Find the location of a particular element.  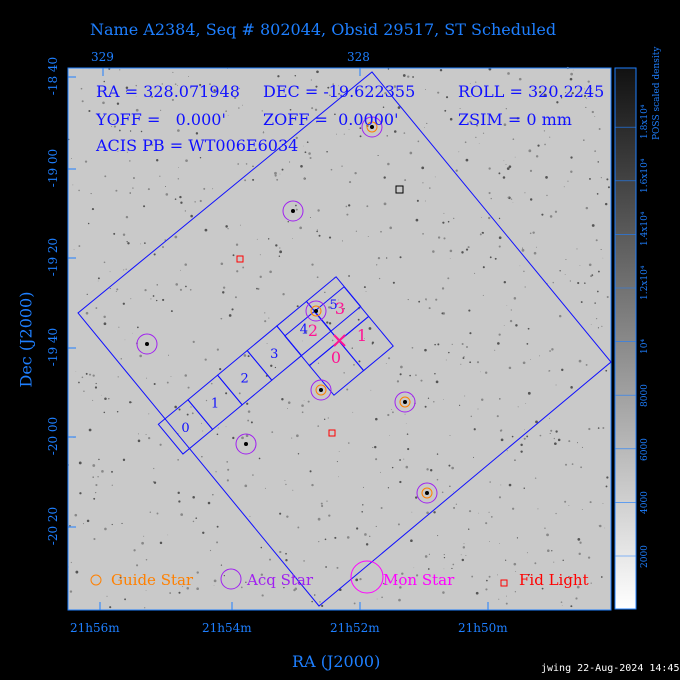

legend-mon-star: Mon Star is located at coordinates (419, 580).